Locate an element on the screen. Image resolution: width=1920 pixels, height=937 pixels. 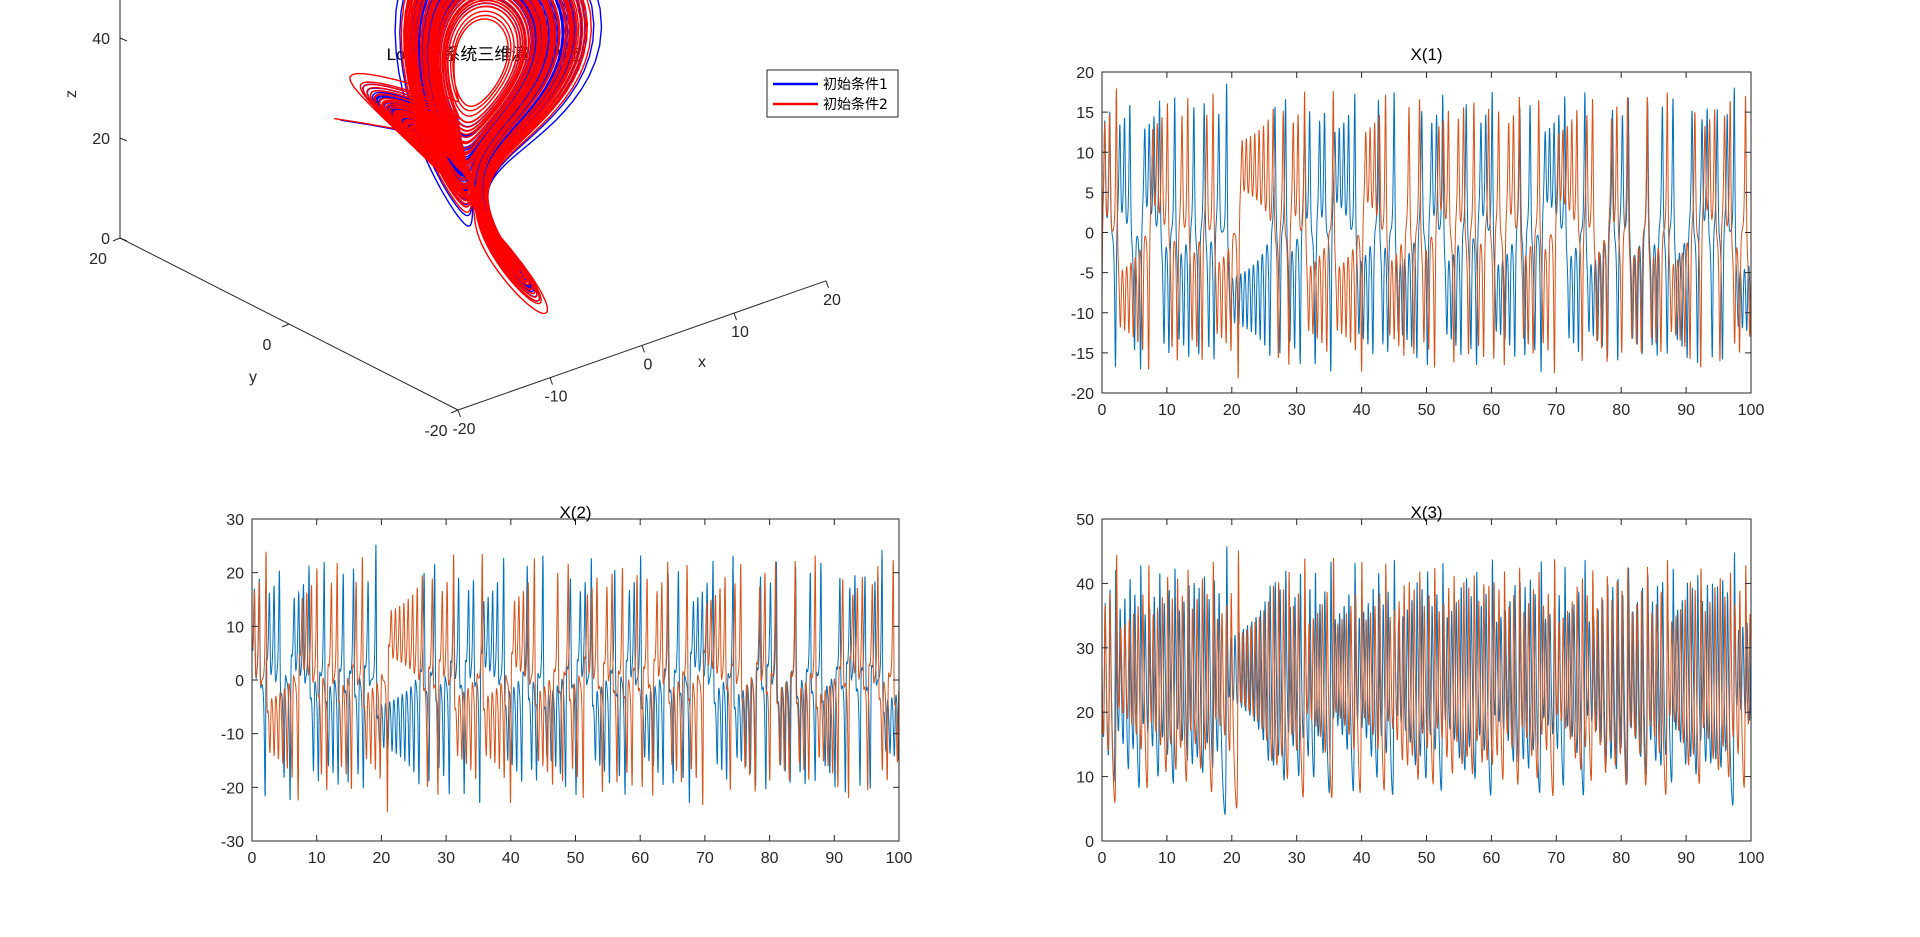
y-tick-label: -30 is located at coordinates (232, 842).